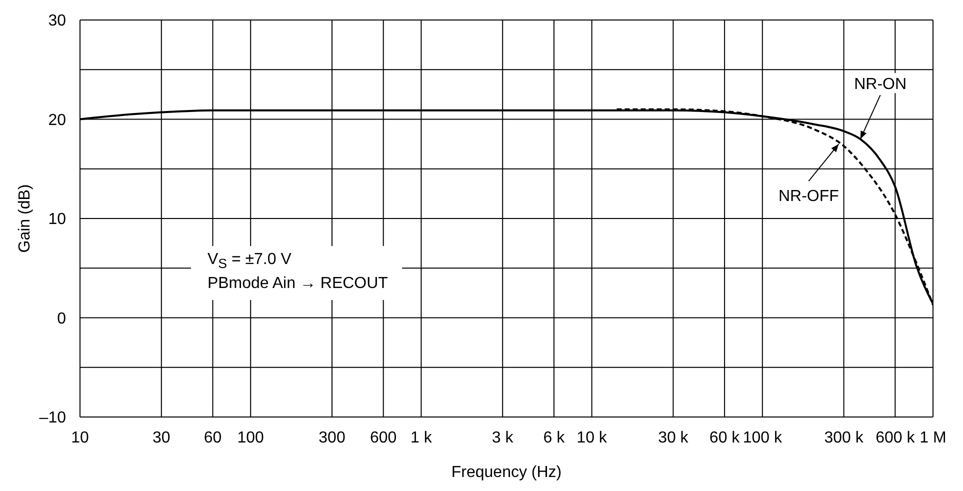 This screenshot has width=963, height=491. Describe the element at coordinates (297, 284) in the screenshot. I see `annotation: PBmode Ain → RECOUT` at that location.